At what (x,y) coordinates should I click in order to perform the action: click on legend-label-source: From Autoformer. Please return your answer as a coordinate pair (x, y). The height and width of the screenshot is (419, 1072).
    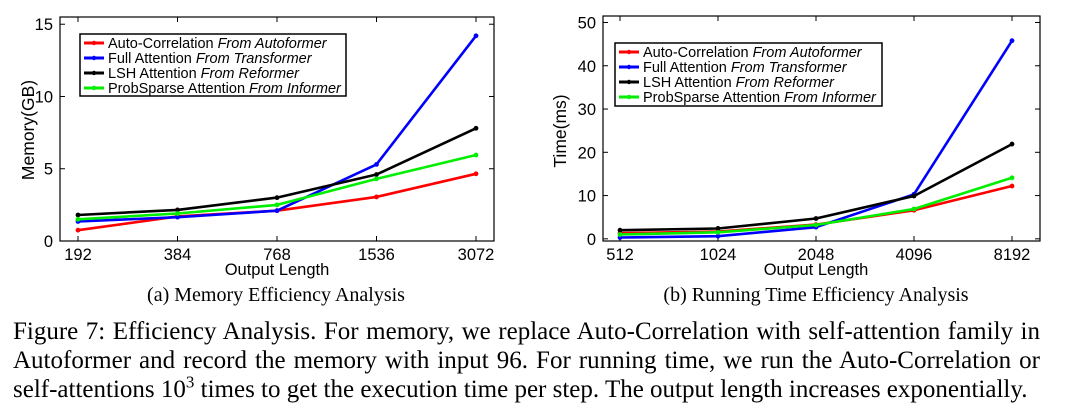
    Looking at the image, I should click on (808, 53).